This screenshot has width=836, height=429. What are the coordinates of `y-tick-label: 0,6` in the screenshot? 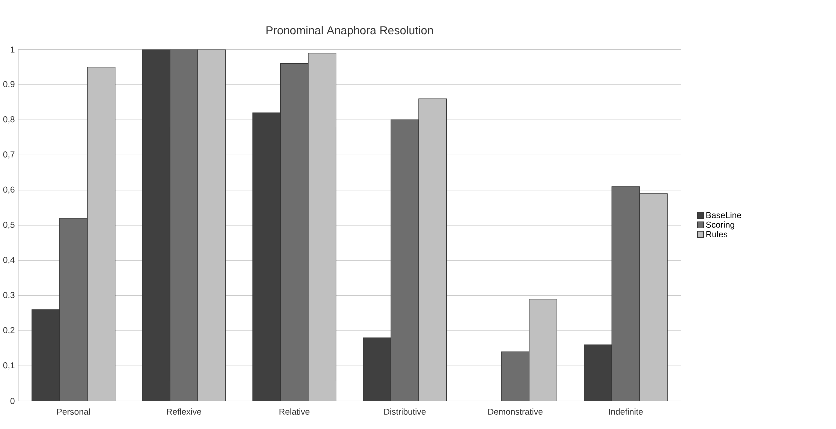 It's located at (9, 190).